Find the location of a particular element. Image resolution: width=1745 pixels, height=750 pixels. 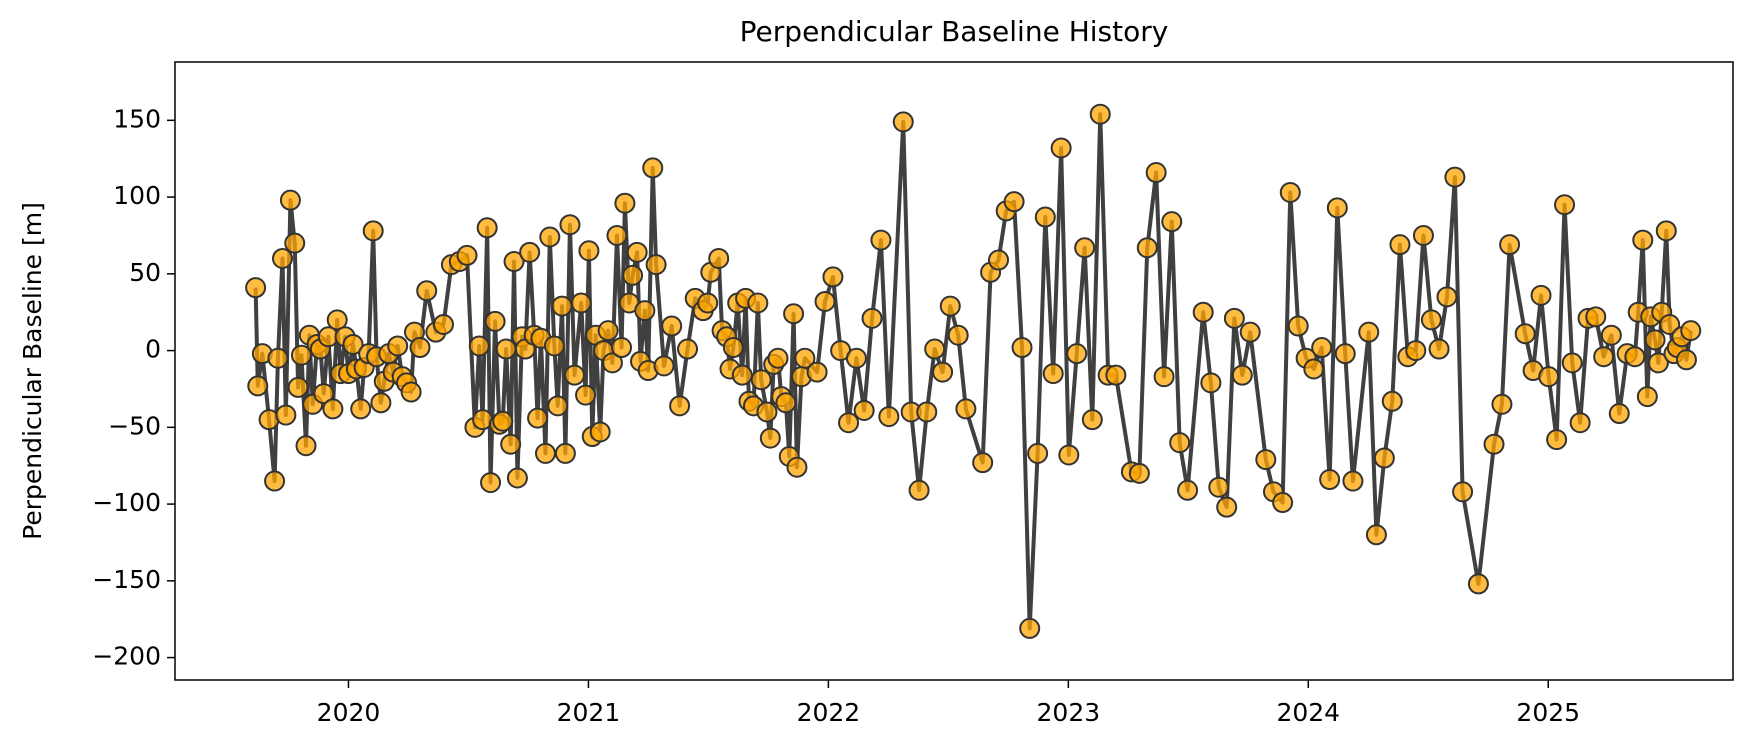

x-tick-label: 2025 is located at coordinates (1548, 712).